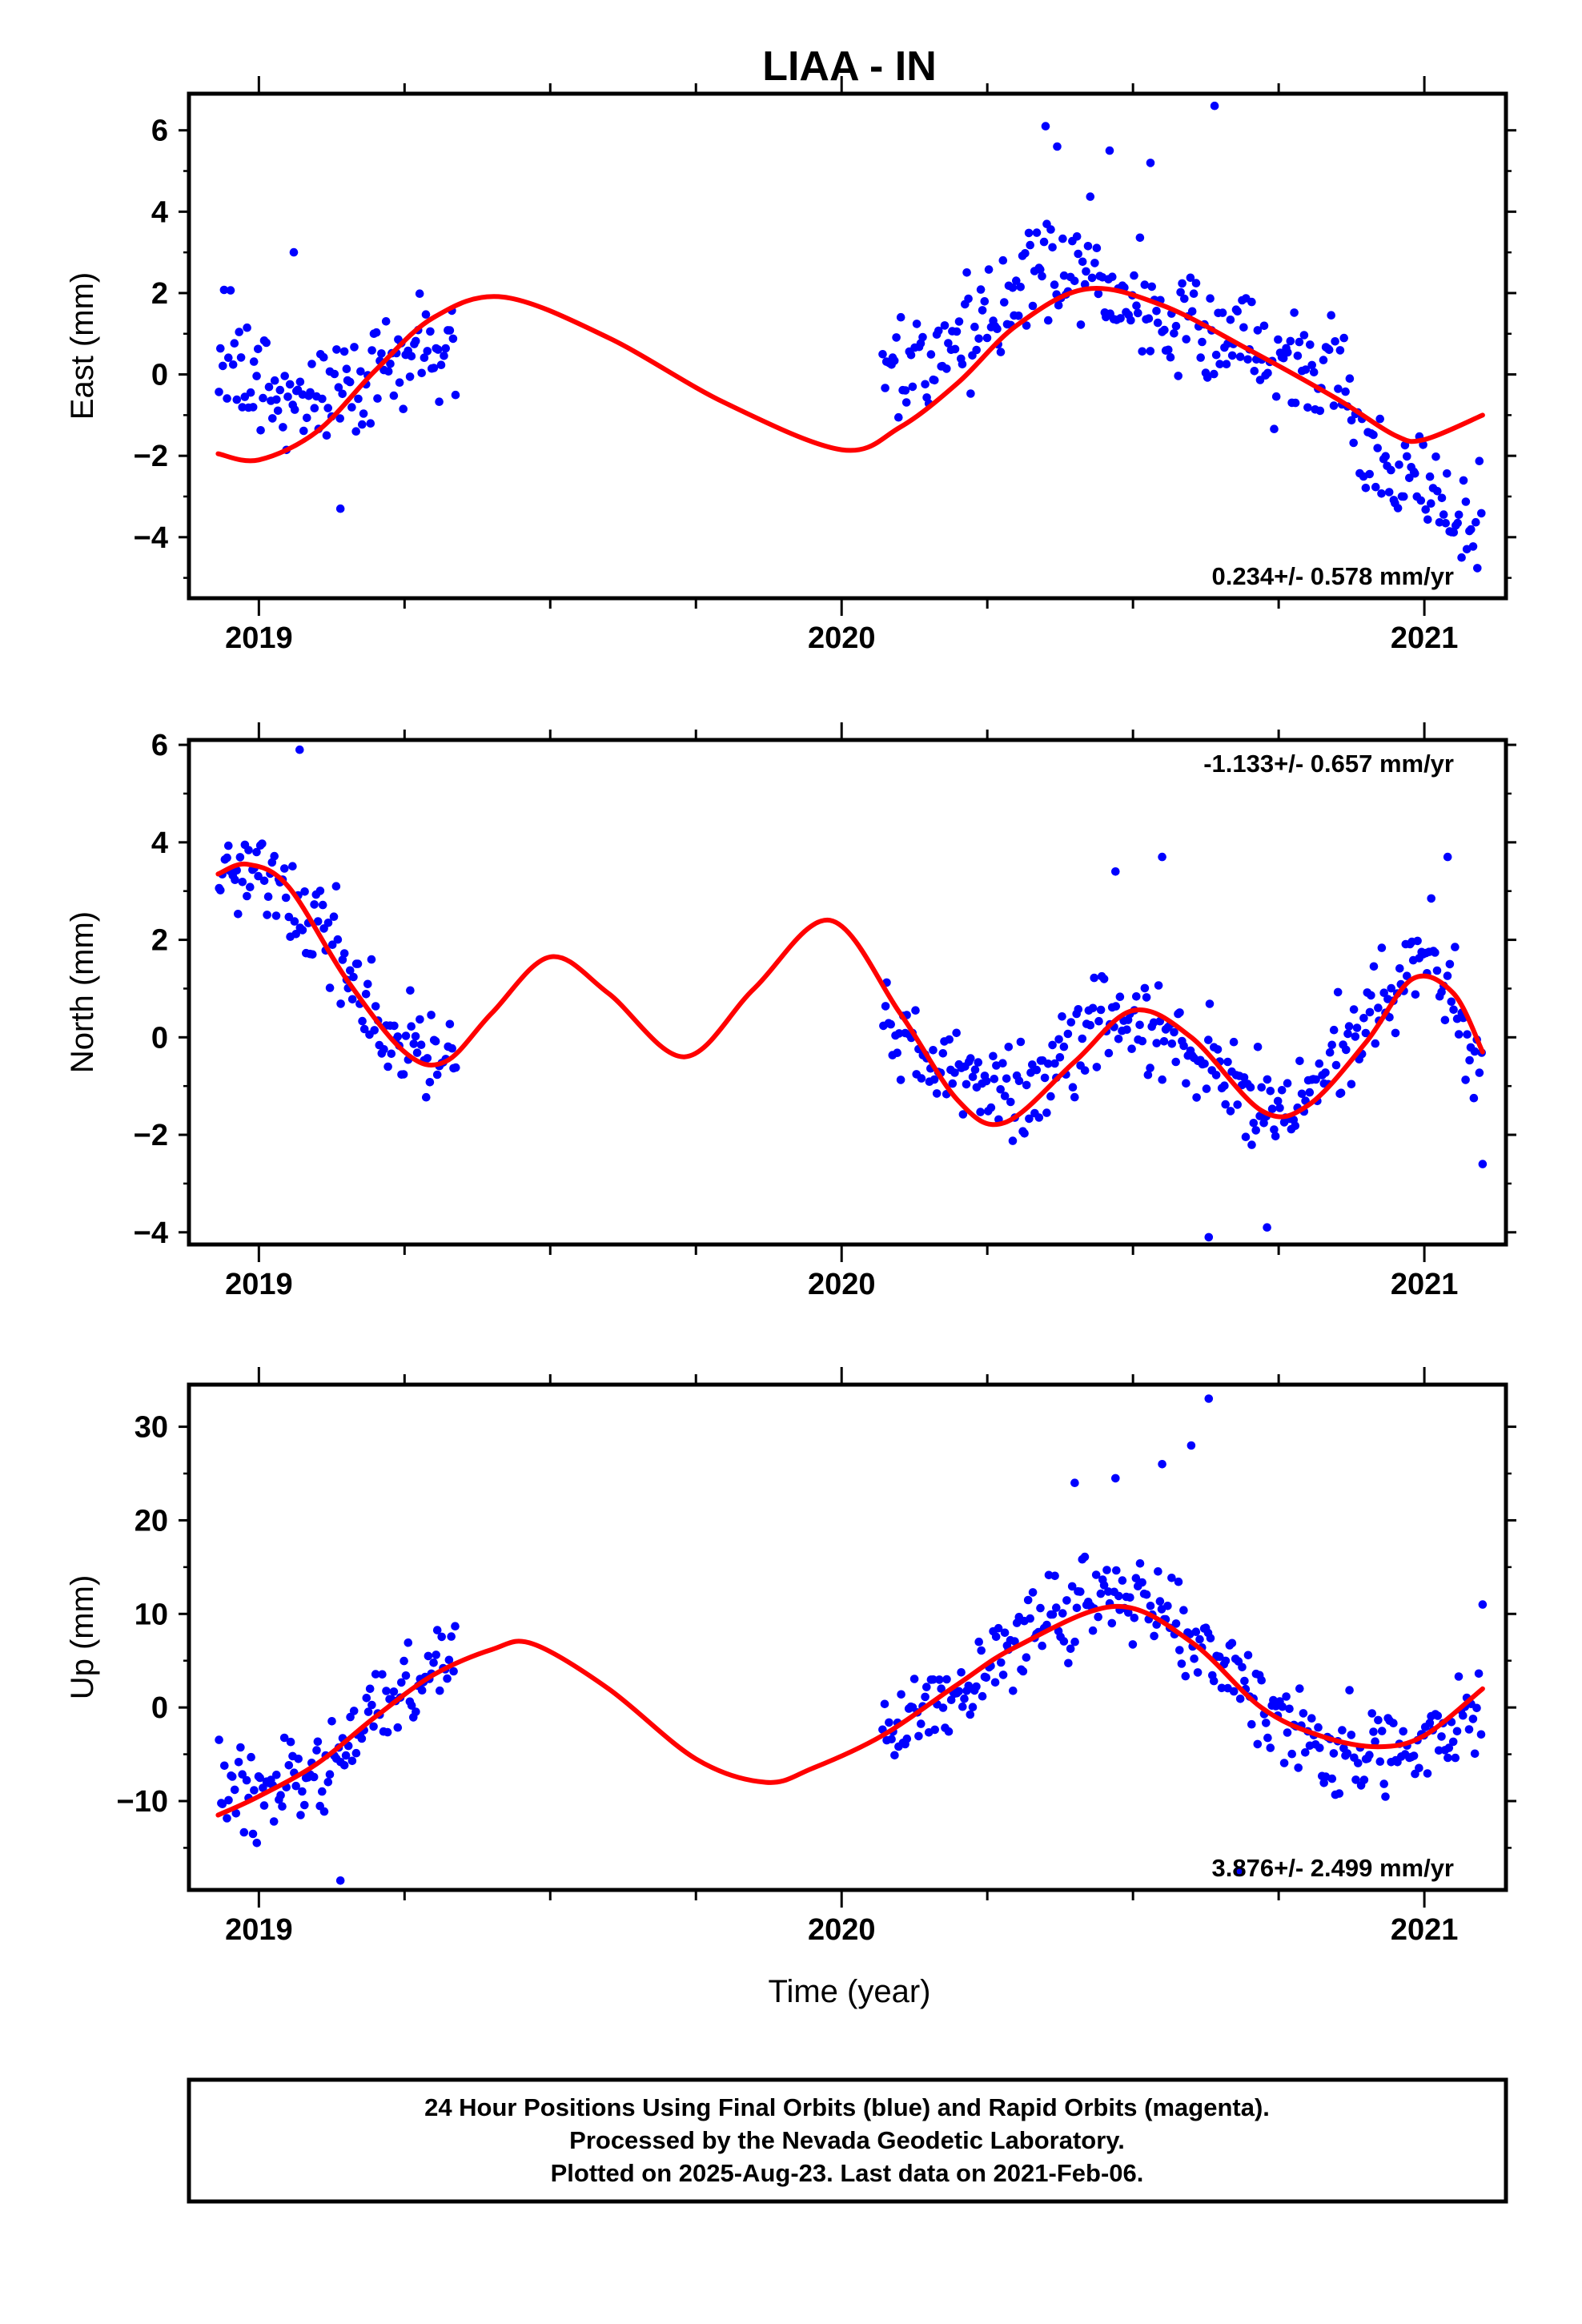  What do you see at coordinates (159, 131) in the screenshot?
I see `y-tick-label: 6` at bounding box center [159, 131].